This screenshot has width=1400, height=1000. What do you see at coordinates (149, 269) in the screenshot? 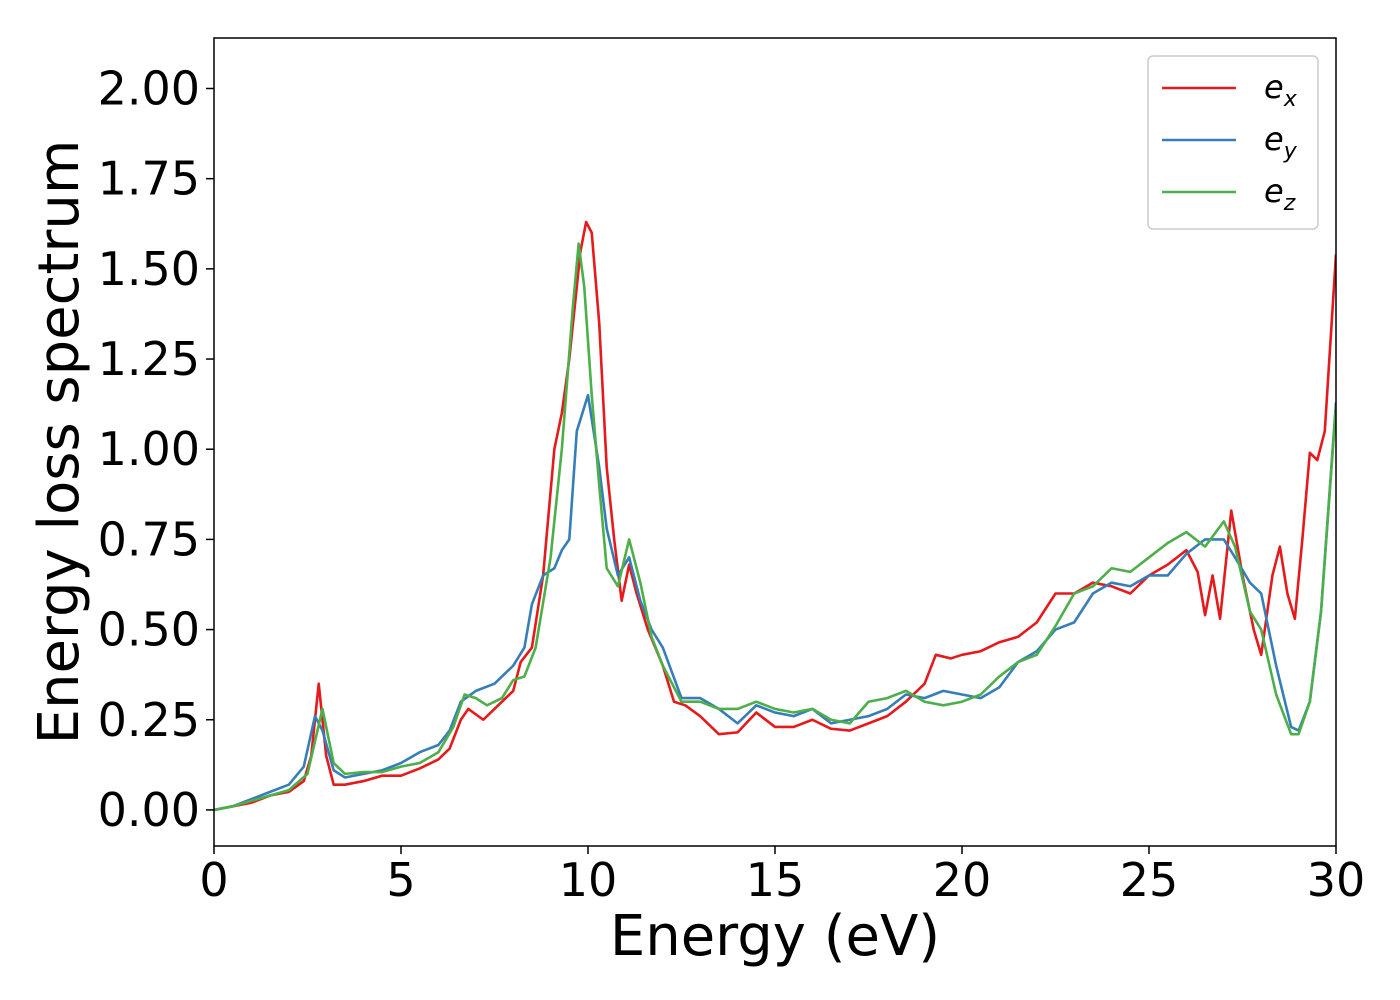
I see `y-tick-label: 1.50` at bounding box center [149, 269].